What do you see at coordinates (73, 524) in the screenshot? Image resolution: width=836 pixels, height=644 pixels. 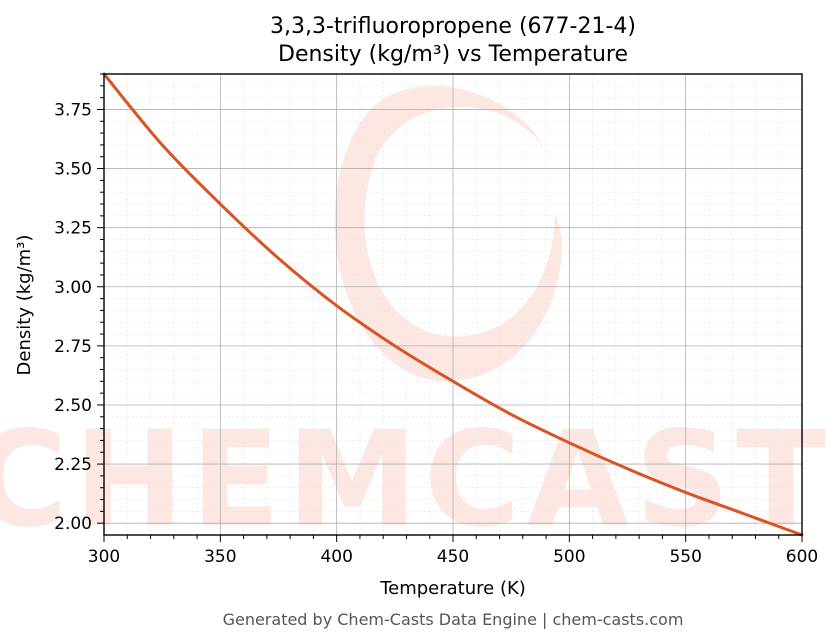 I see `y-tick-label: 2.00` at bounding box center [73, 524].